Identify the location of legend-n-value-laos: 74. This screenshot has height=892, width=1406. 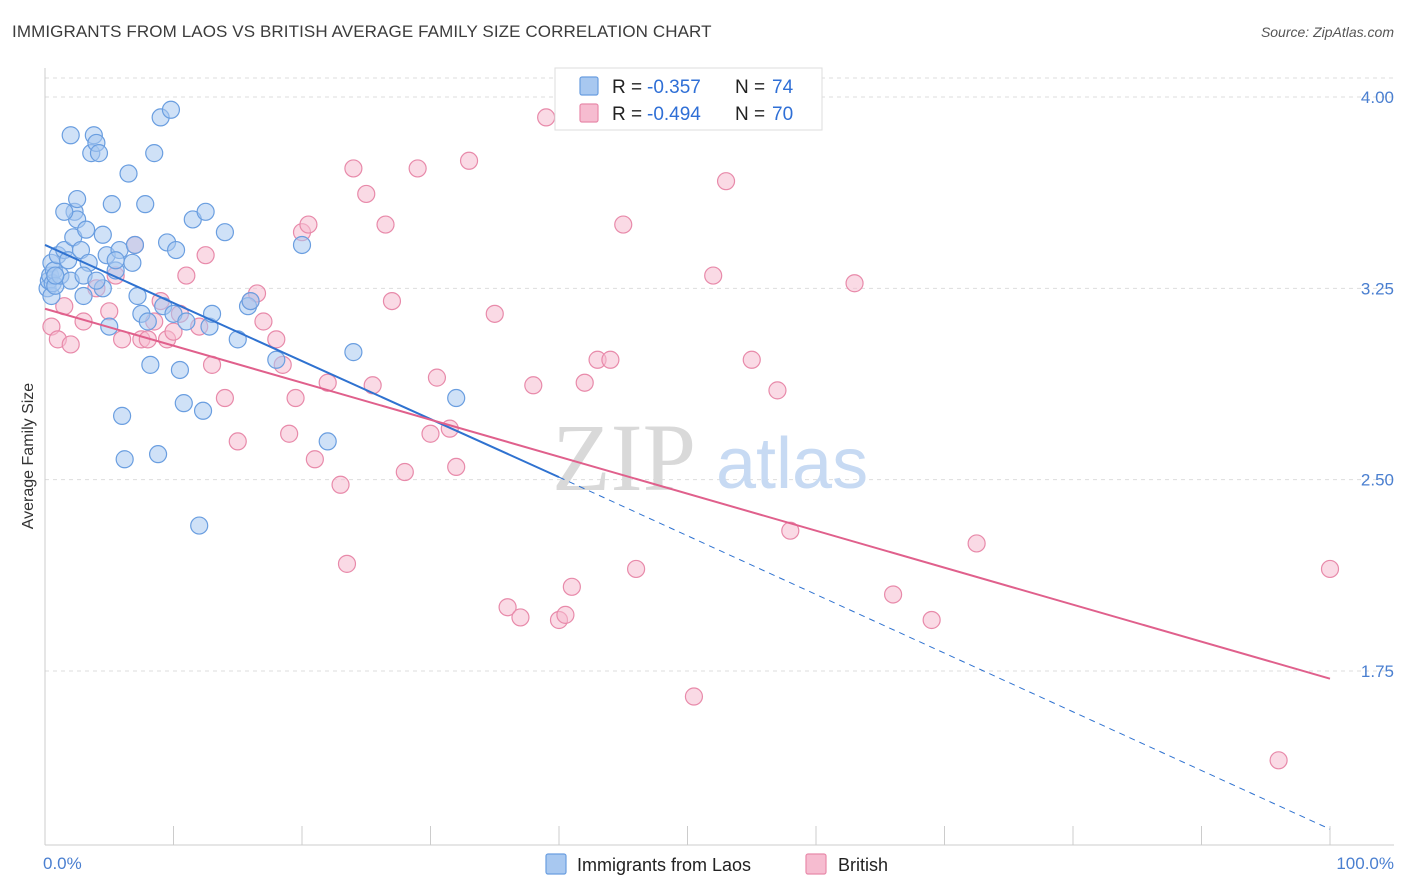
(783, 87).